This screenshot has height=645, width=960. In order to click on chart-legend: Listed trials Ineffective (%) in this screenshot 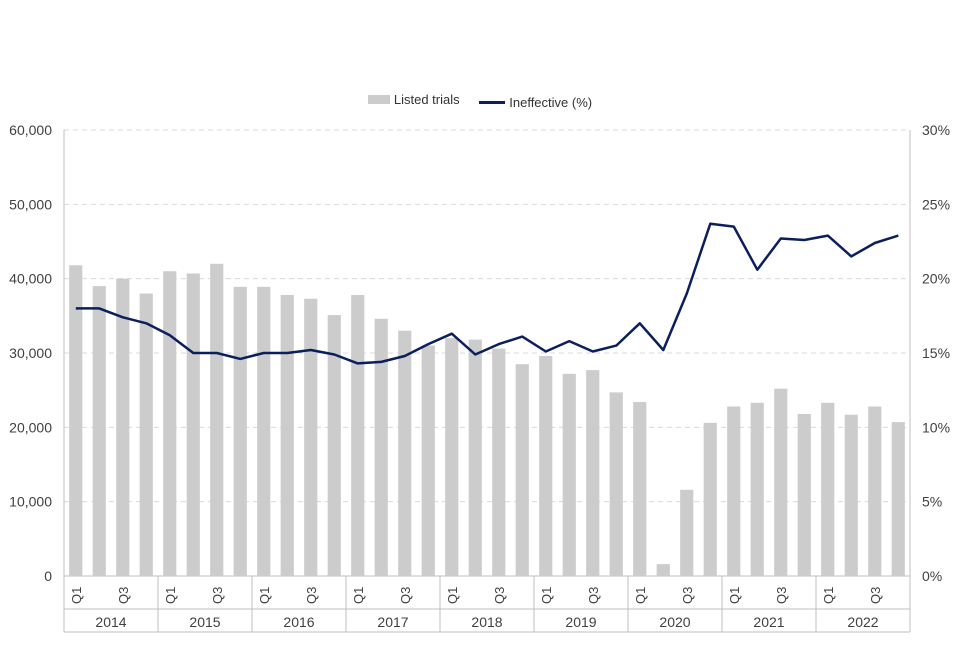, I will do `click(480, 101)`.